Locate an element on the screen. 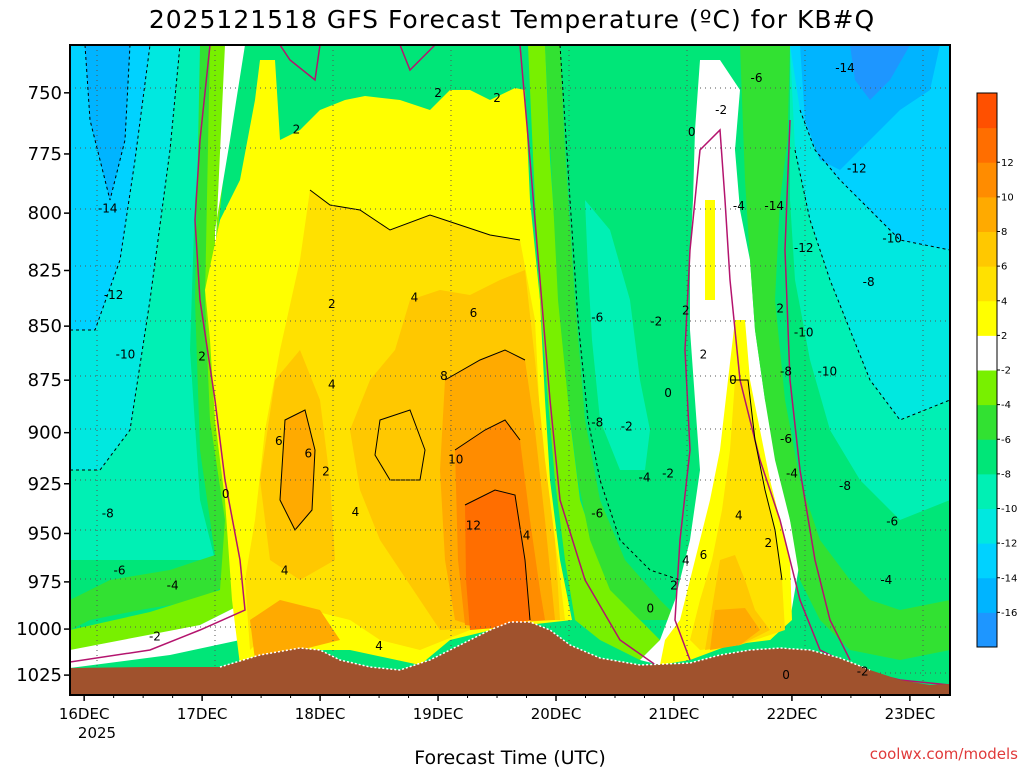  colorbar-label: -12 is located at coordinates (1009, 544).